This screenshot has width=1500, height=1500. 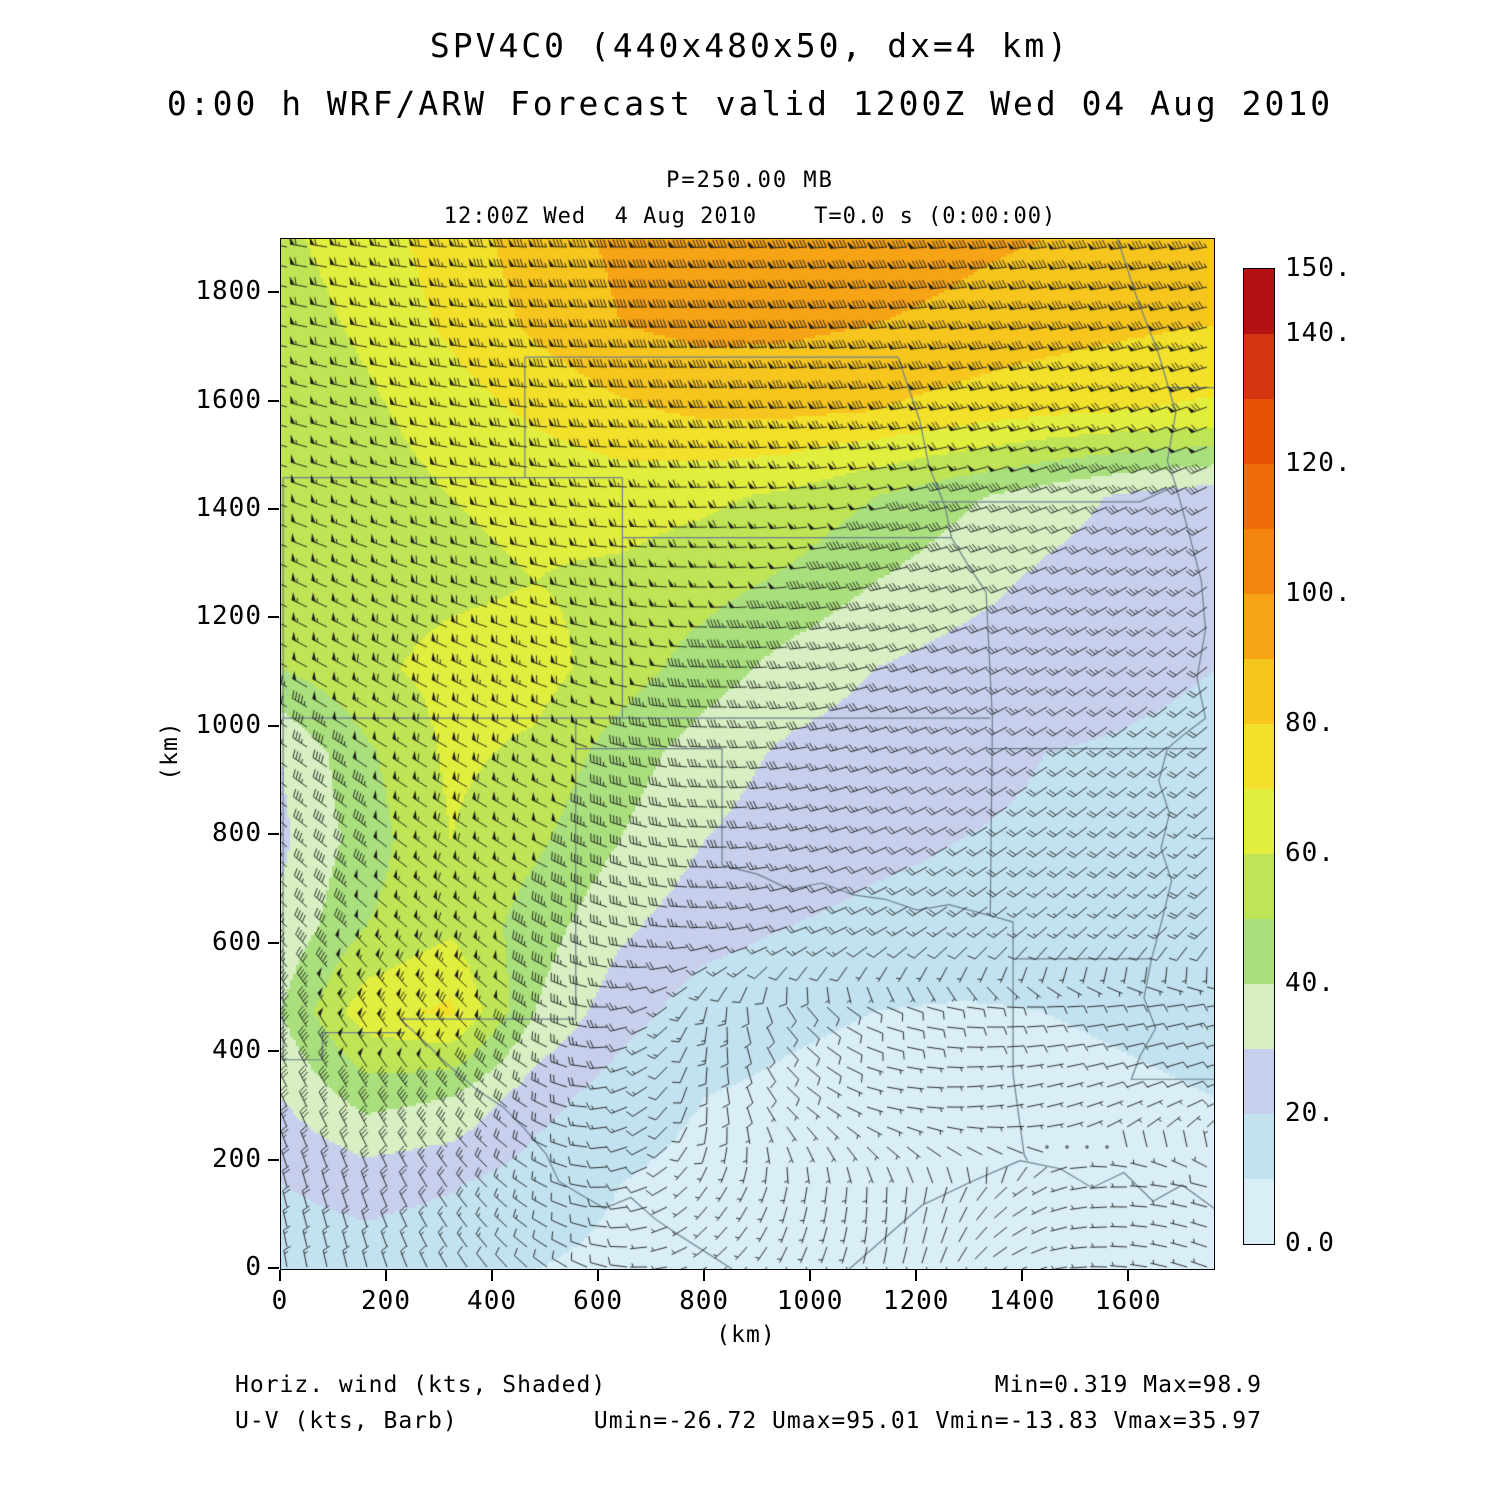 I want to click on colorbar, so click(x=1259, y=756).